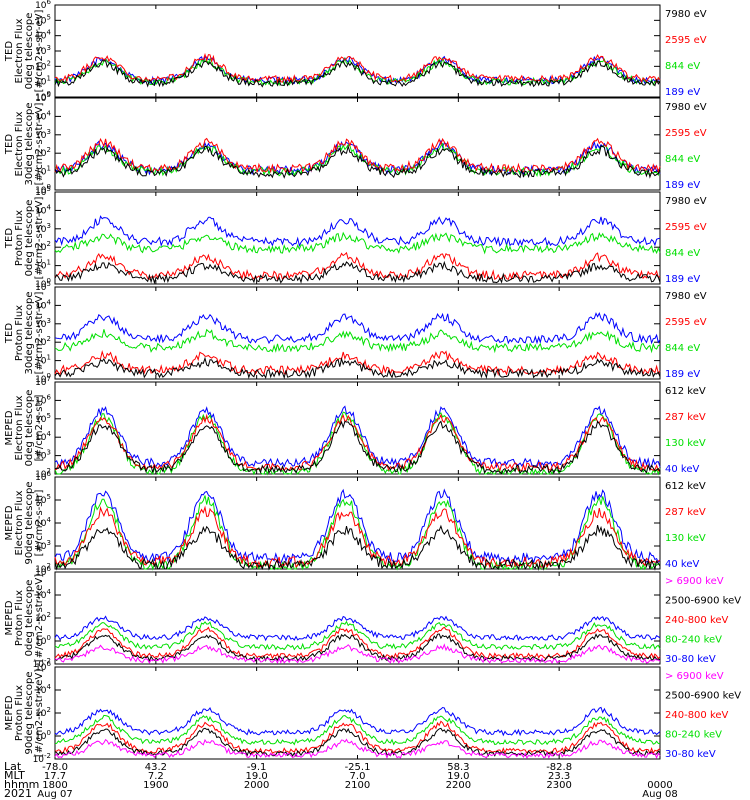 This screenshot has height=800, width=750. What do you see at coordinates (358, 776) in the screenshot?
I see `x-tick-label-mlt: 7.0` at bounding box center [358, 776].